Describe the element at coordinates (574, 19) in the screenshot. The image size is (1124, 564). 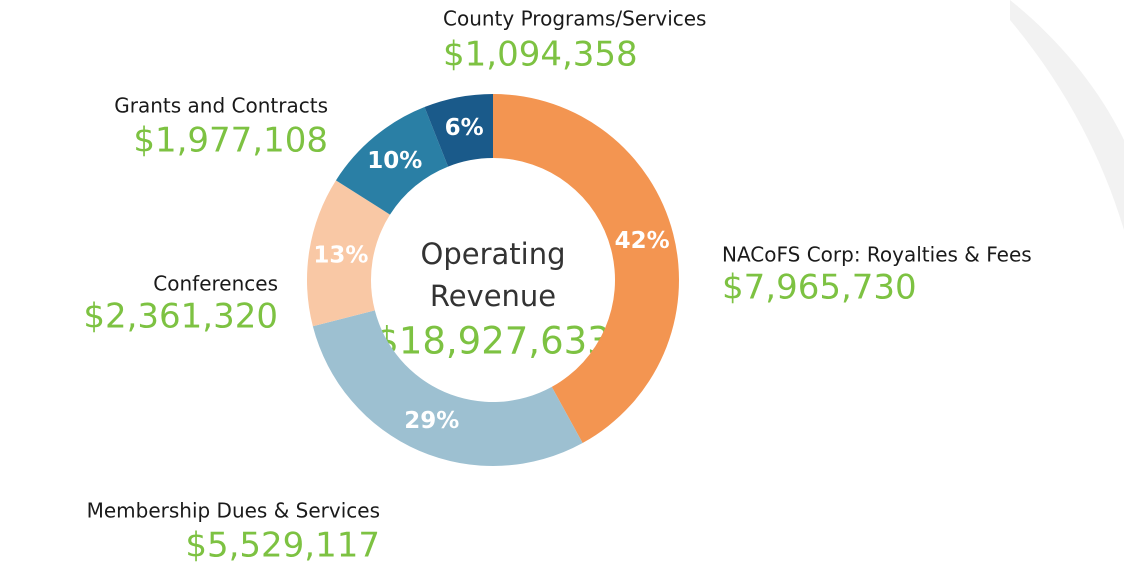
I see `category-label: County Programs/Services` at that location.